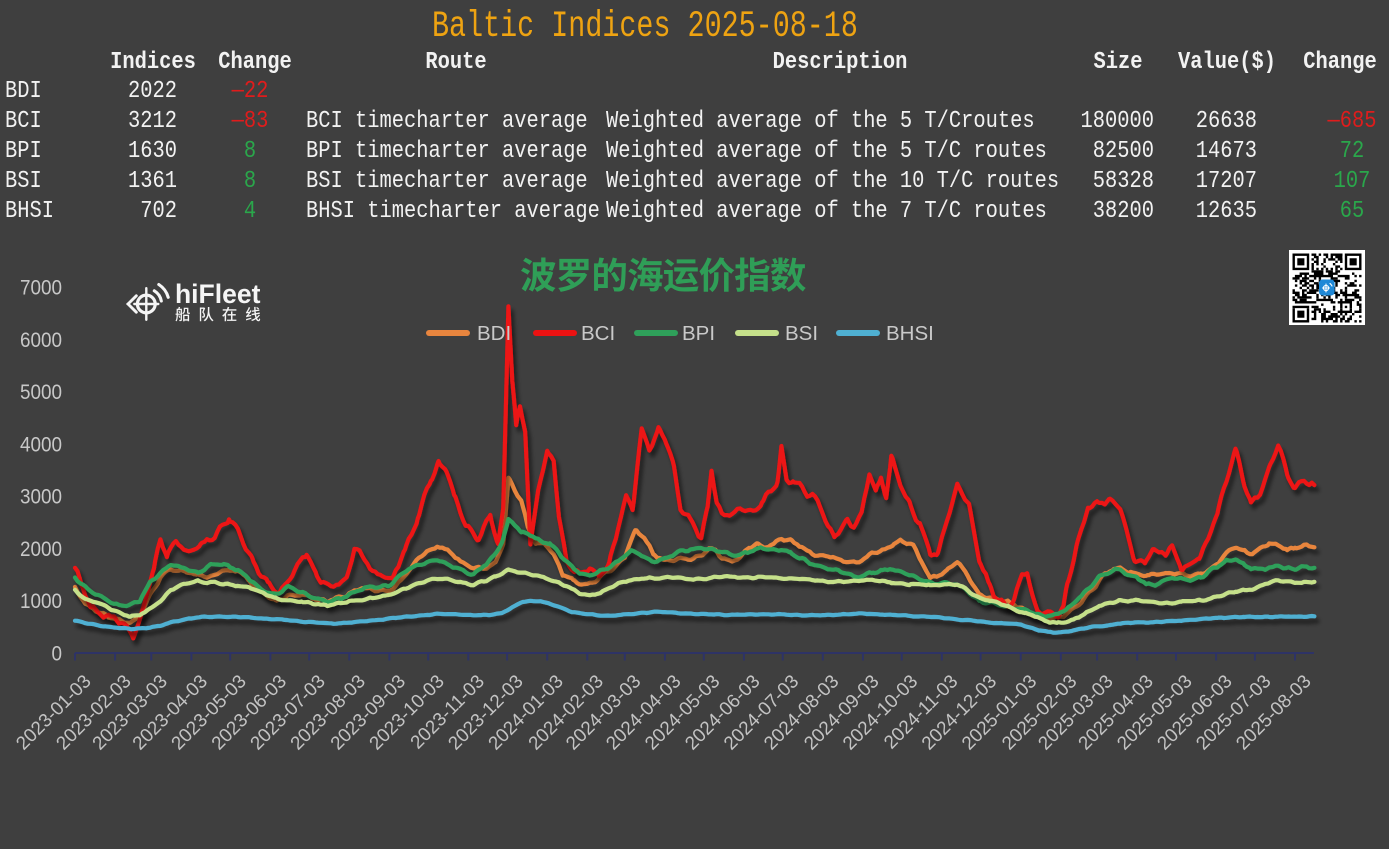 The height and width of the screenshot is (849, 1389). What do you see at coordinates (494, 333) in the screenshot?
I see `svg-text: BDI` at bounding box center [494, 333].